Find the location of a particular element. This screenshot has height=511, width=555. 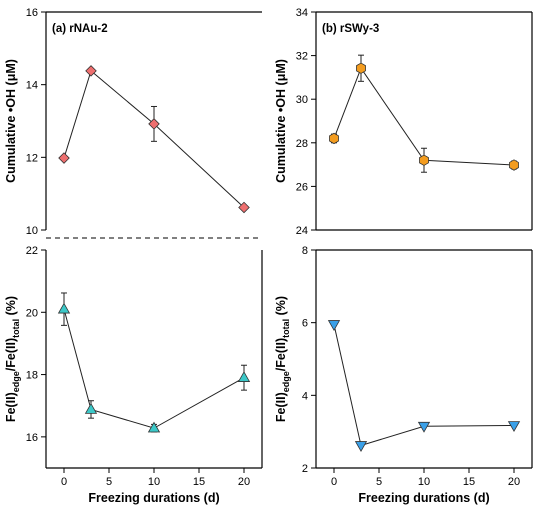

y-tick-label: 22 is located at coordinates (32, 251).